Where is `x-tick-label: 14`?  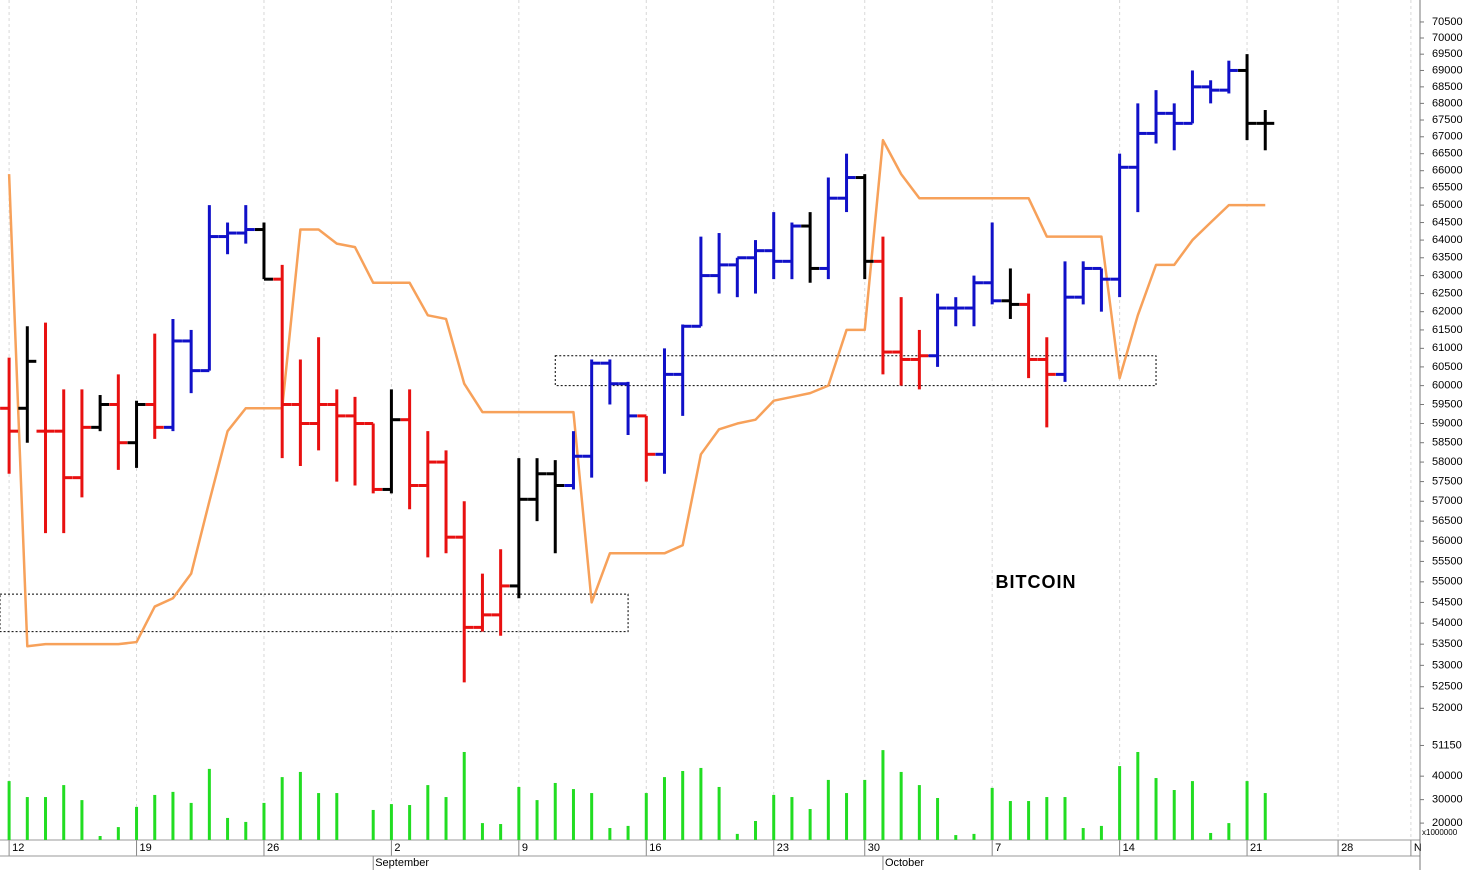 x-tick-label: 14 is located at coordinates (1129, 848).